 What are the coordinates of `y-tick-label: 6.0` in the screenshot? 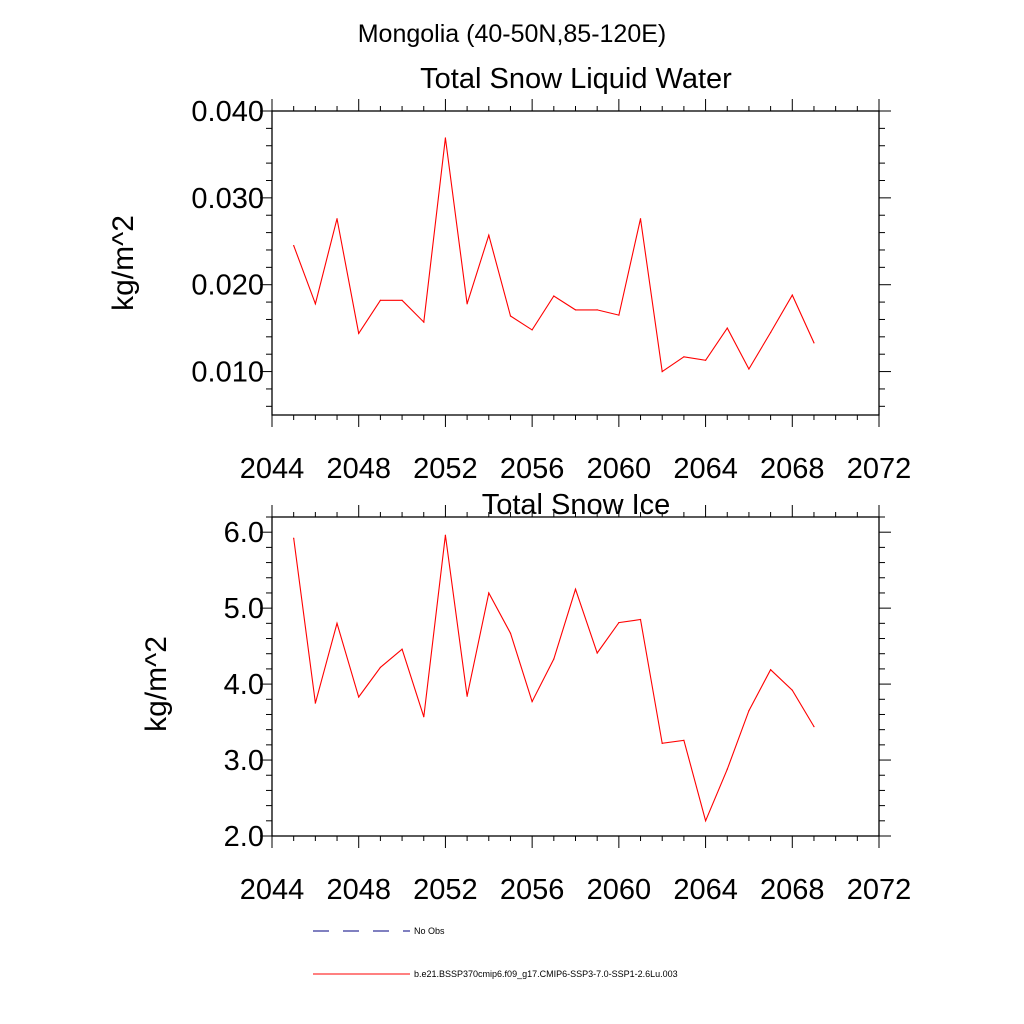 It's located at (244, 533).